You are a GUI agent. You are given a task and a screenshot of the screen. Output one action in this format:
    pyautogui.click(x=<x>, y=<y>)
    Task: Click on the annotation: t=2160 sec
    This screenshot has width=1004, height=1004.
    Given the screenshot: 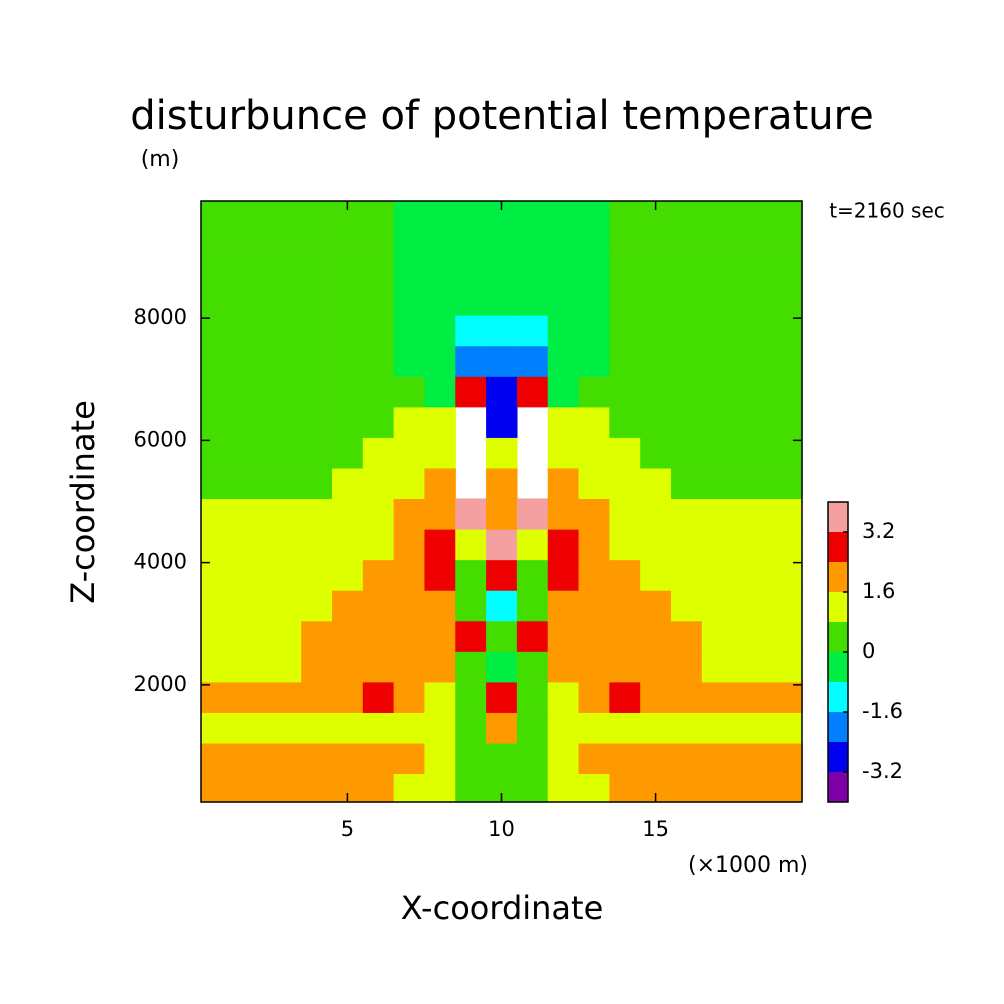 What is the action you would take?
    pyautogui.click(x=887, y=211)
    